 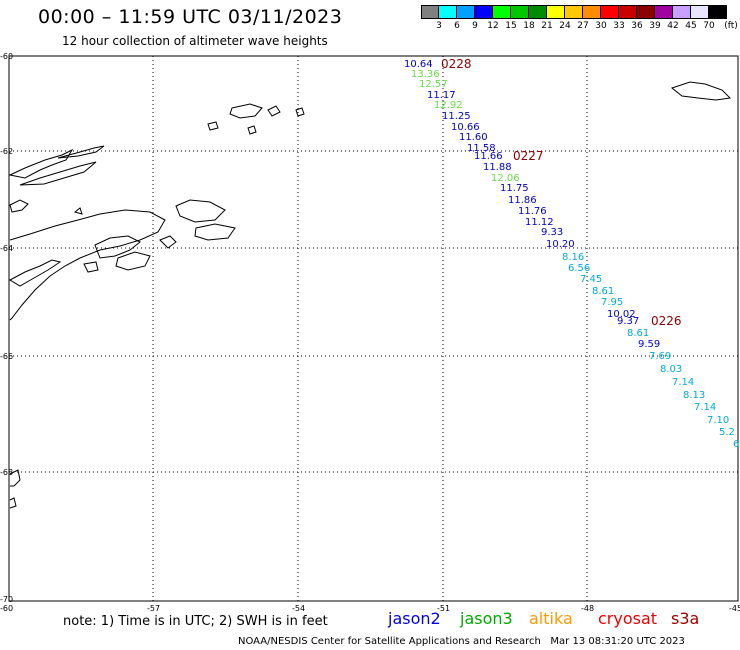 I want to click on satellite-legend-s3a: s3a, so click(x=685, y=618).